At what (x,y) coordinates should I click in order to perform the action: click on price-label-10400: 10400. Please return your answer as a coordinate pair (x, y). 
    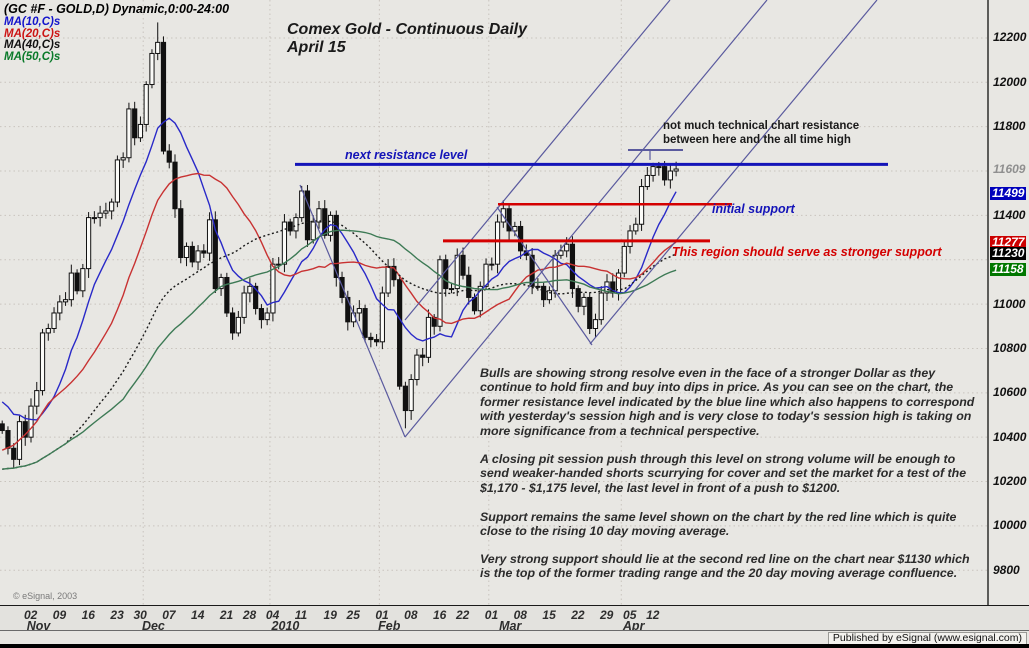
    Looking at the image, I should click on (1010, 437).